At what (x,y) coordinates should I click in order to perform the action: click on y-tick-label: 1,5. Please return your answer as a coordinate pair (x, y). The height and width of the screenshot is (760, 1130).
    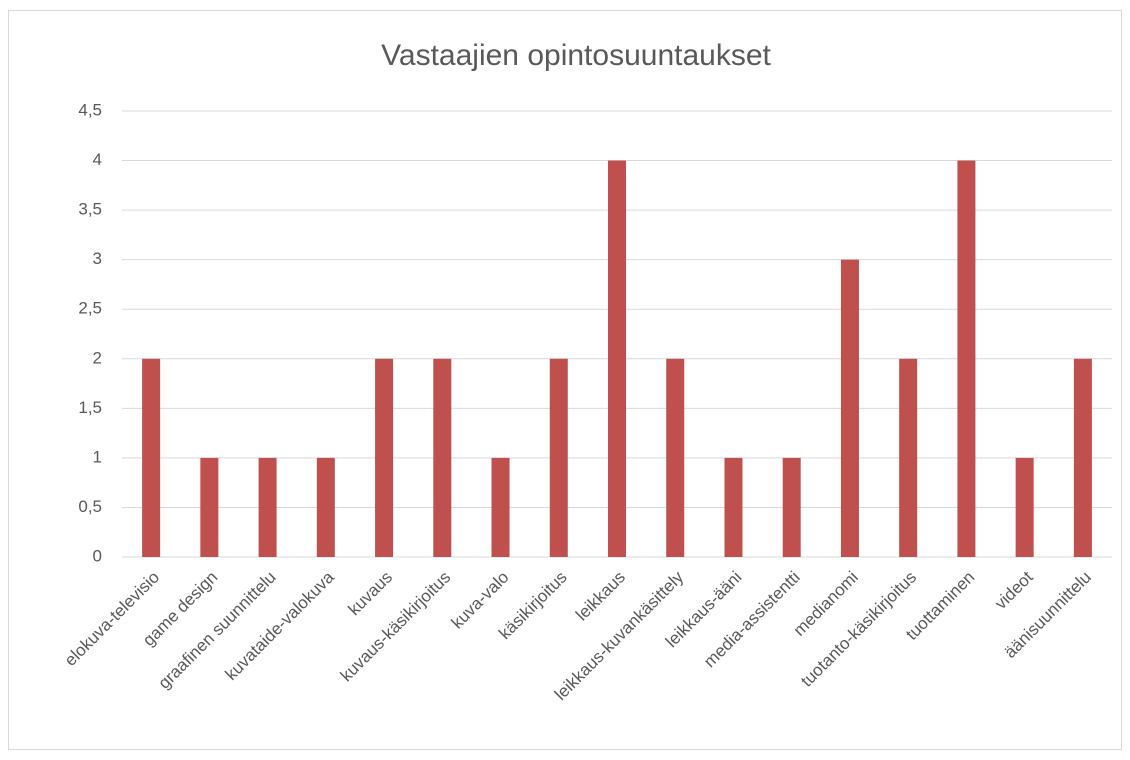
    Looking at the image, I should click on (90, 407).